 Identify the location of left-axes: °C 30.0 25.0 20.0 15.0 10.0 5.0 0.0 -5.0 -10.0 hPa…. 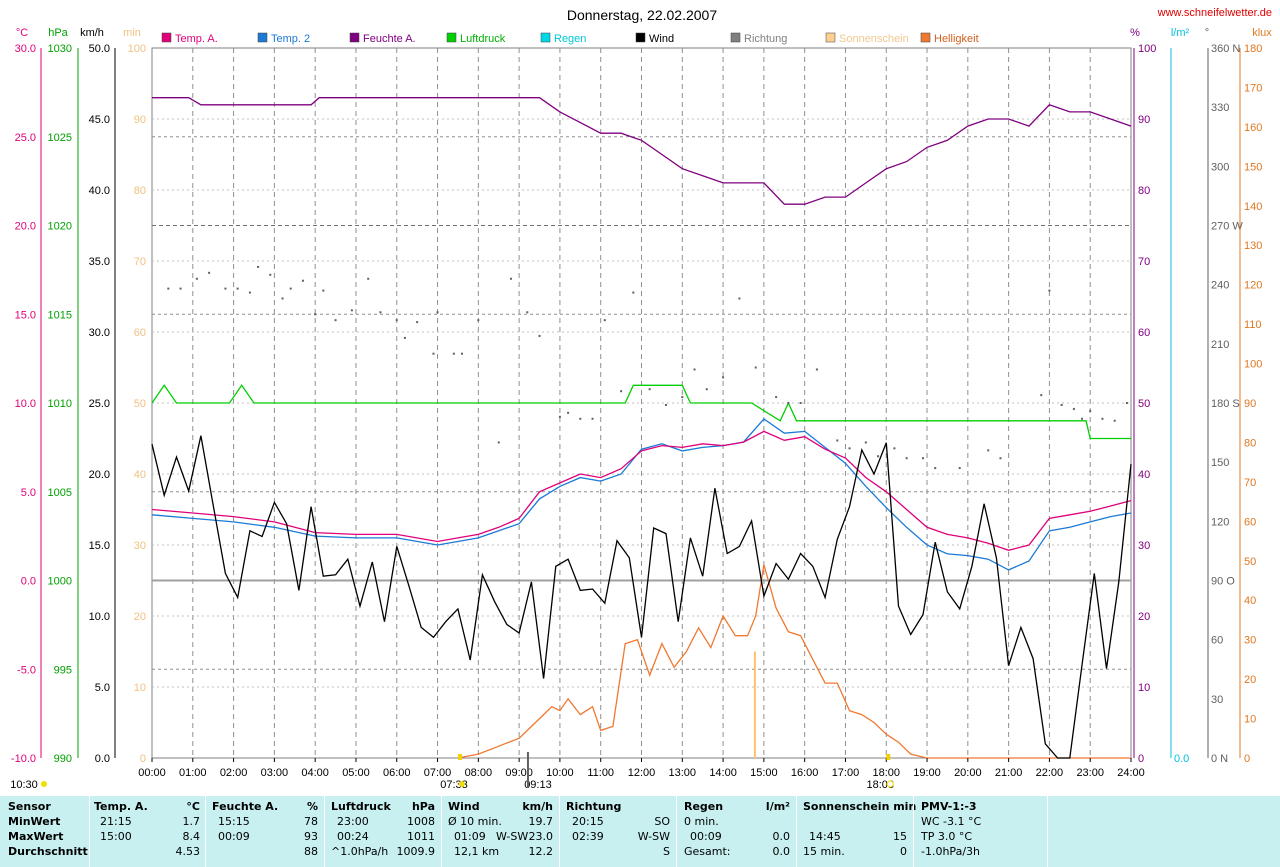
(78, 396).